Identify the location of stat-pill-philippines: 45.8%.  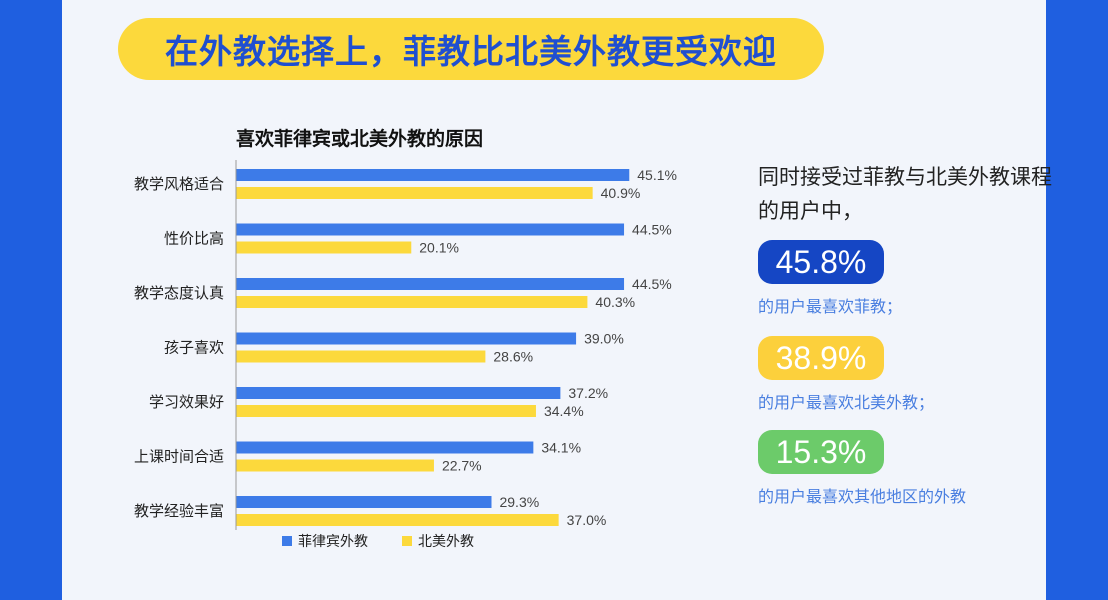
(821, 262).